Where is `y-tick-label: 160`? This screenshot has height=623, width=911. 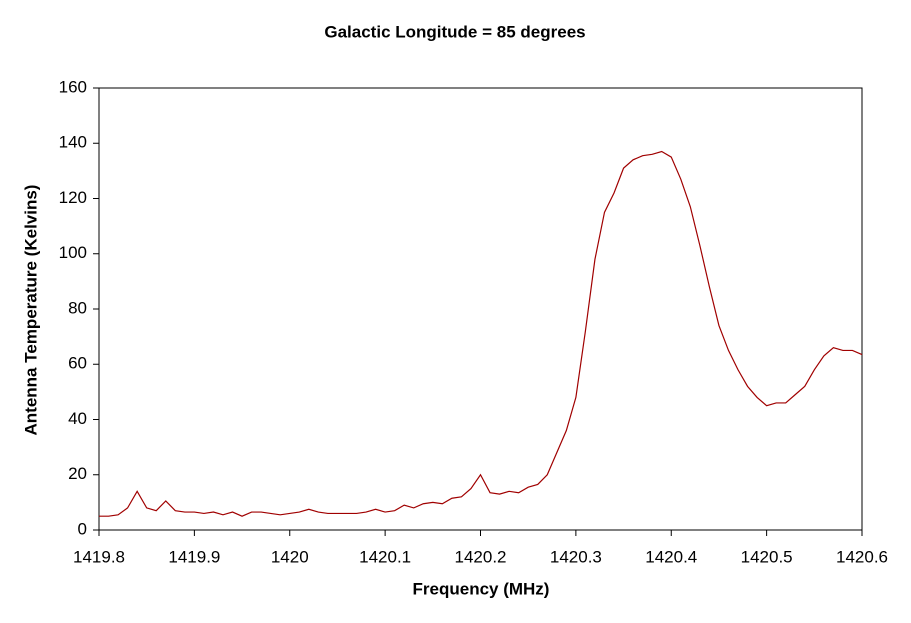
y-tick-label: 160 is located at coordinates (73, 86).